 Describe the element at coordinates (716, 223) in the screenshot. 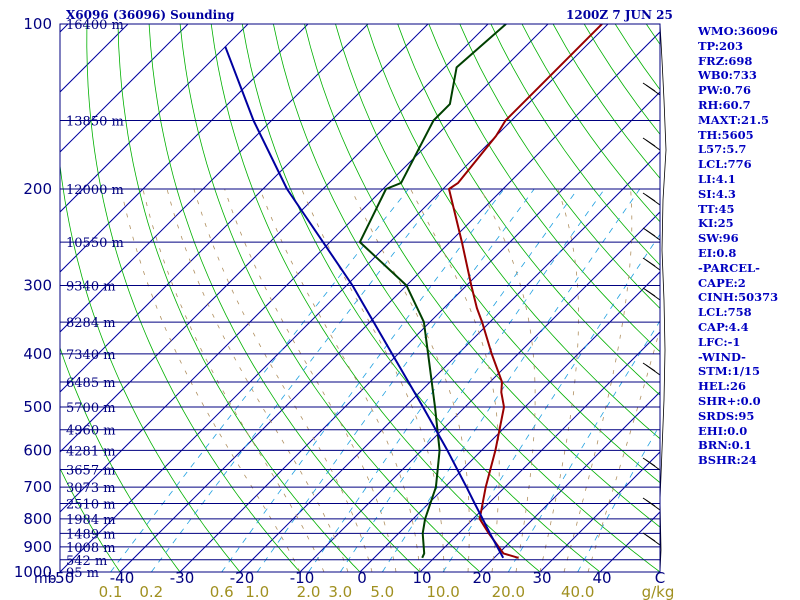

I see `stat-line: KI:25` at that location.